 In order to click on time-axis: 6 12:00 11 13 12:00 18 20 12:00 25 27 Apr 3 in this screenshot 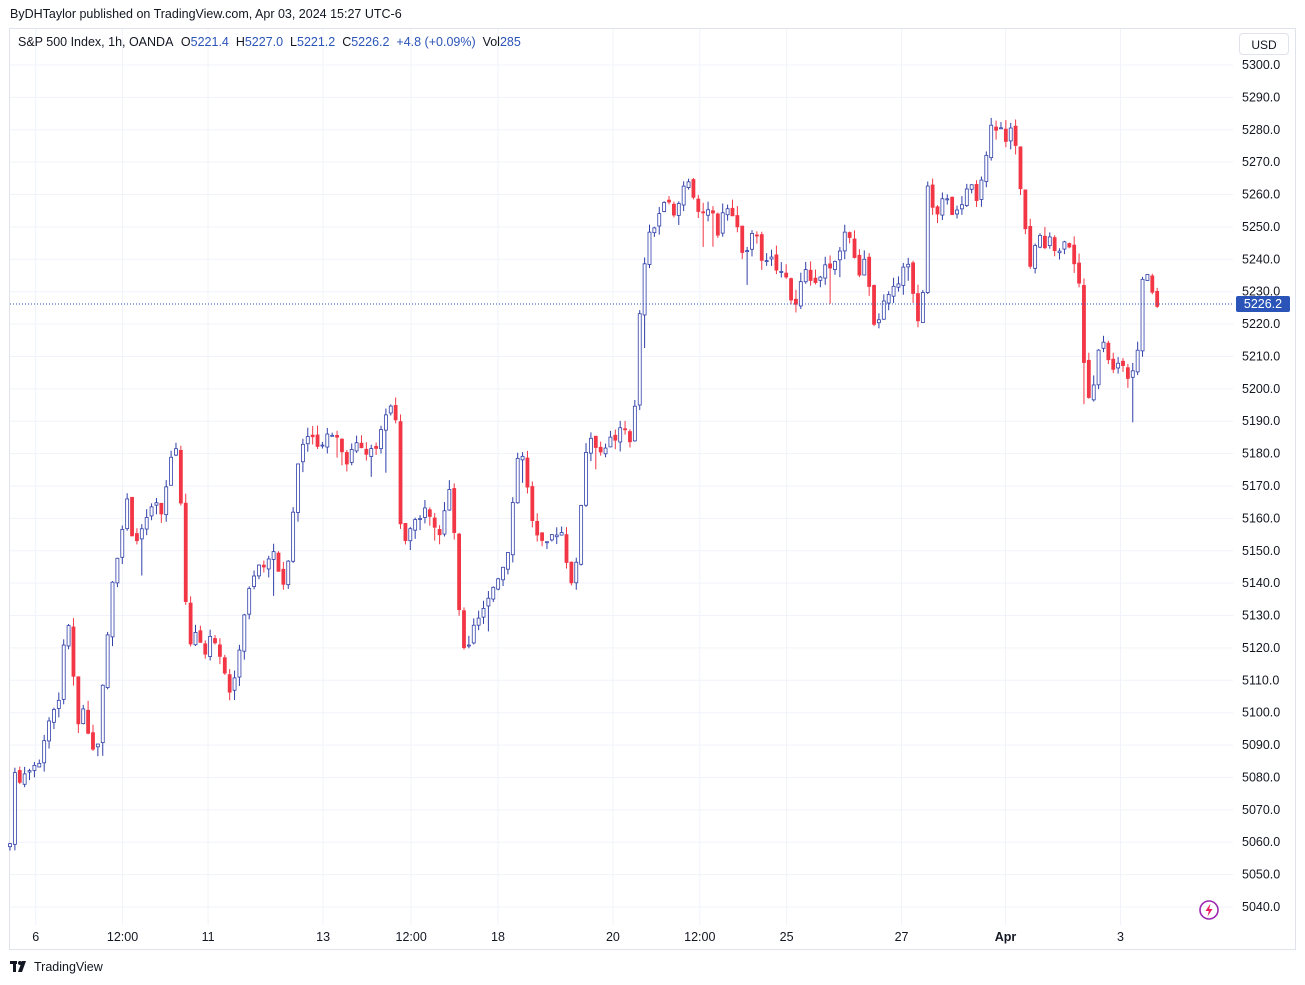, I will do `click(578, 937)`.